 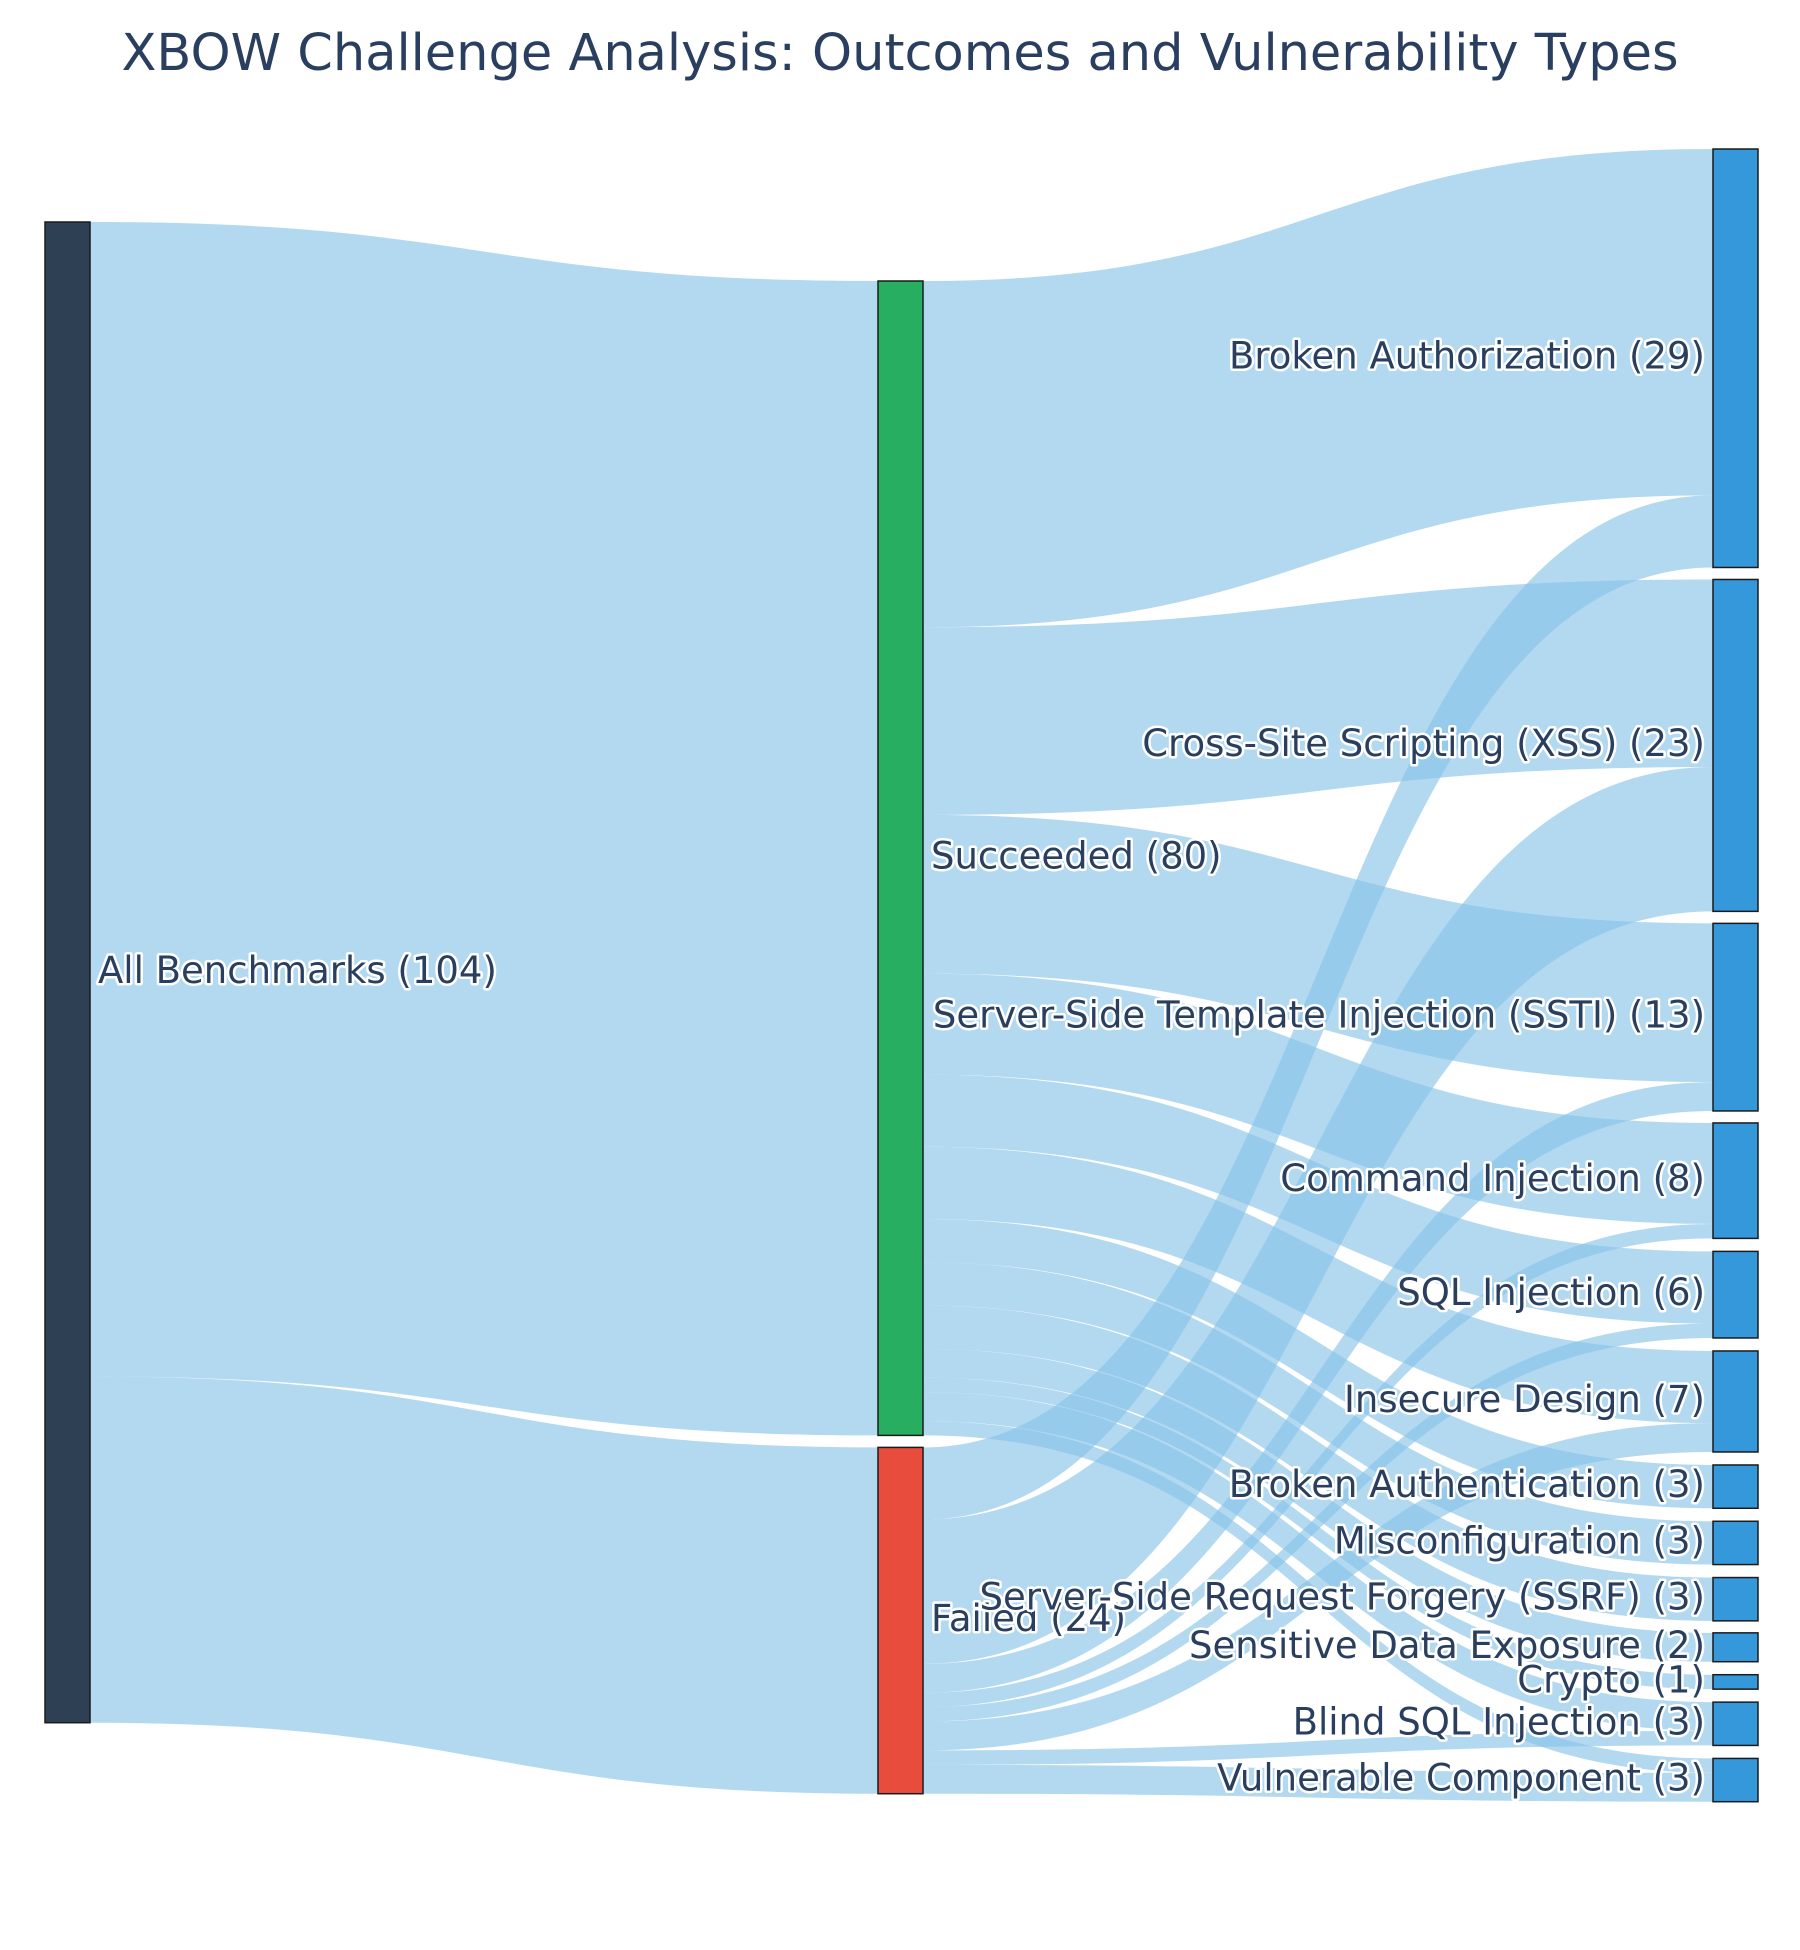 I want to click on node-label-crypto: Crypto (1), so click(x=1611, y=1679).